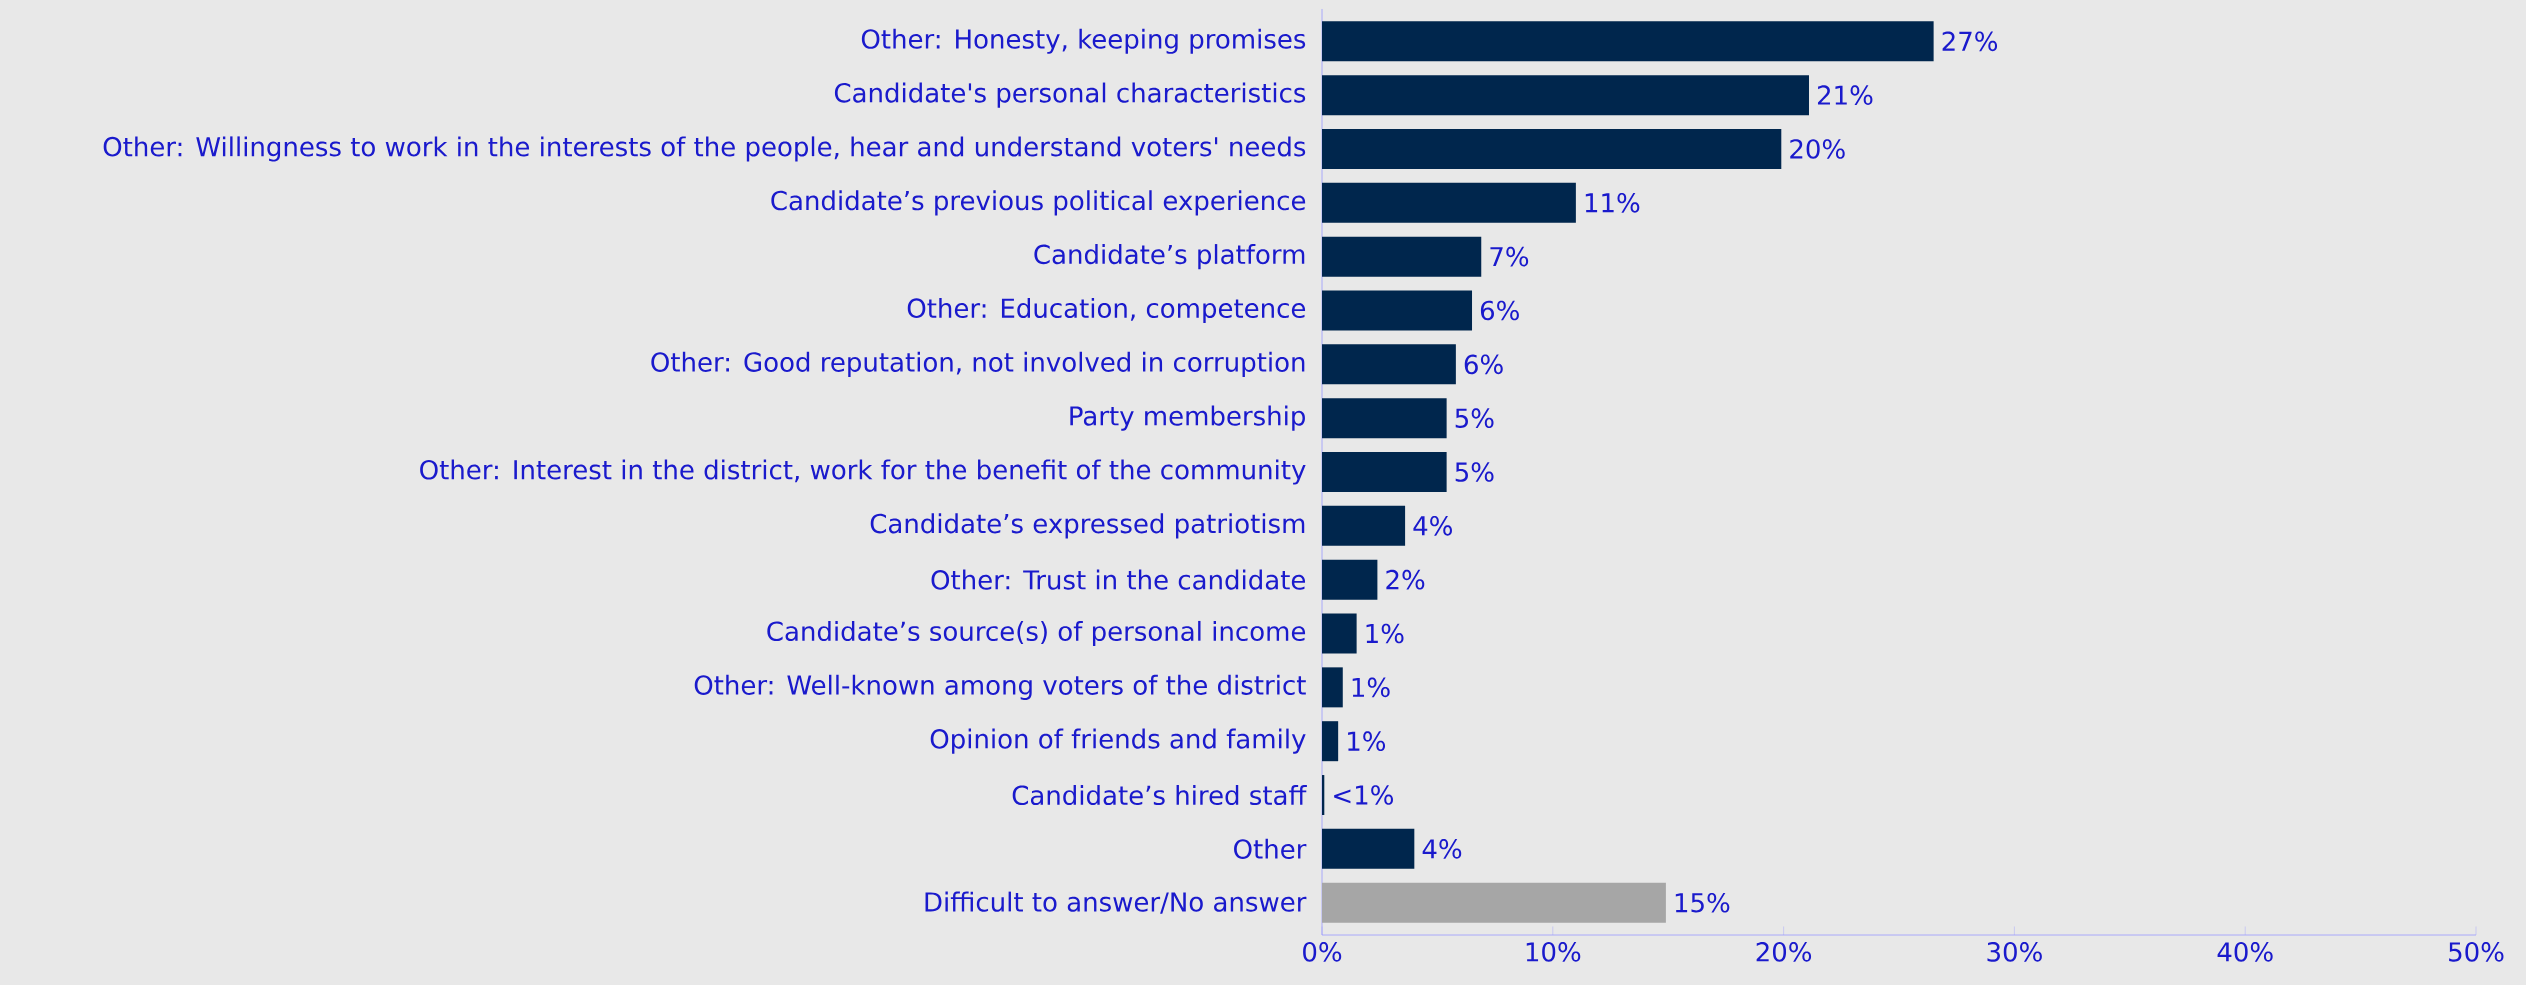 The width and height of the screenshot is (2526, 985). Describe the element at coordinates (1087, 526) in the screenshot. I see `y-tick-label: Candidate’s expressed patriotism` at that location.